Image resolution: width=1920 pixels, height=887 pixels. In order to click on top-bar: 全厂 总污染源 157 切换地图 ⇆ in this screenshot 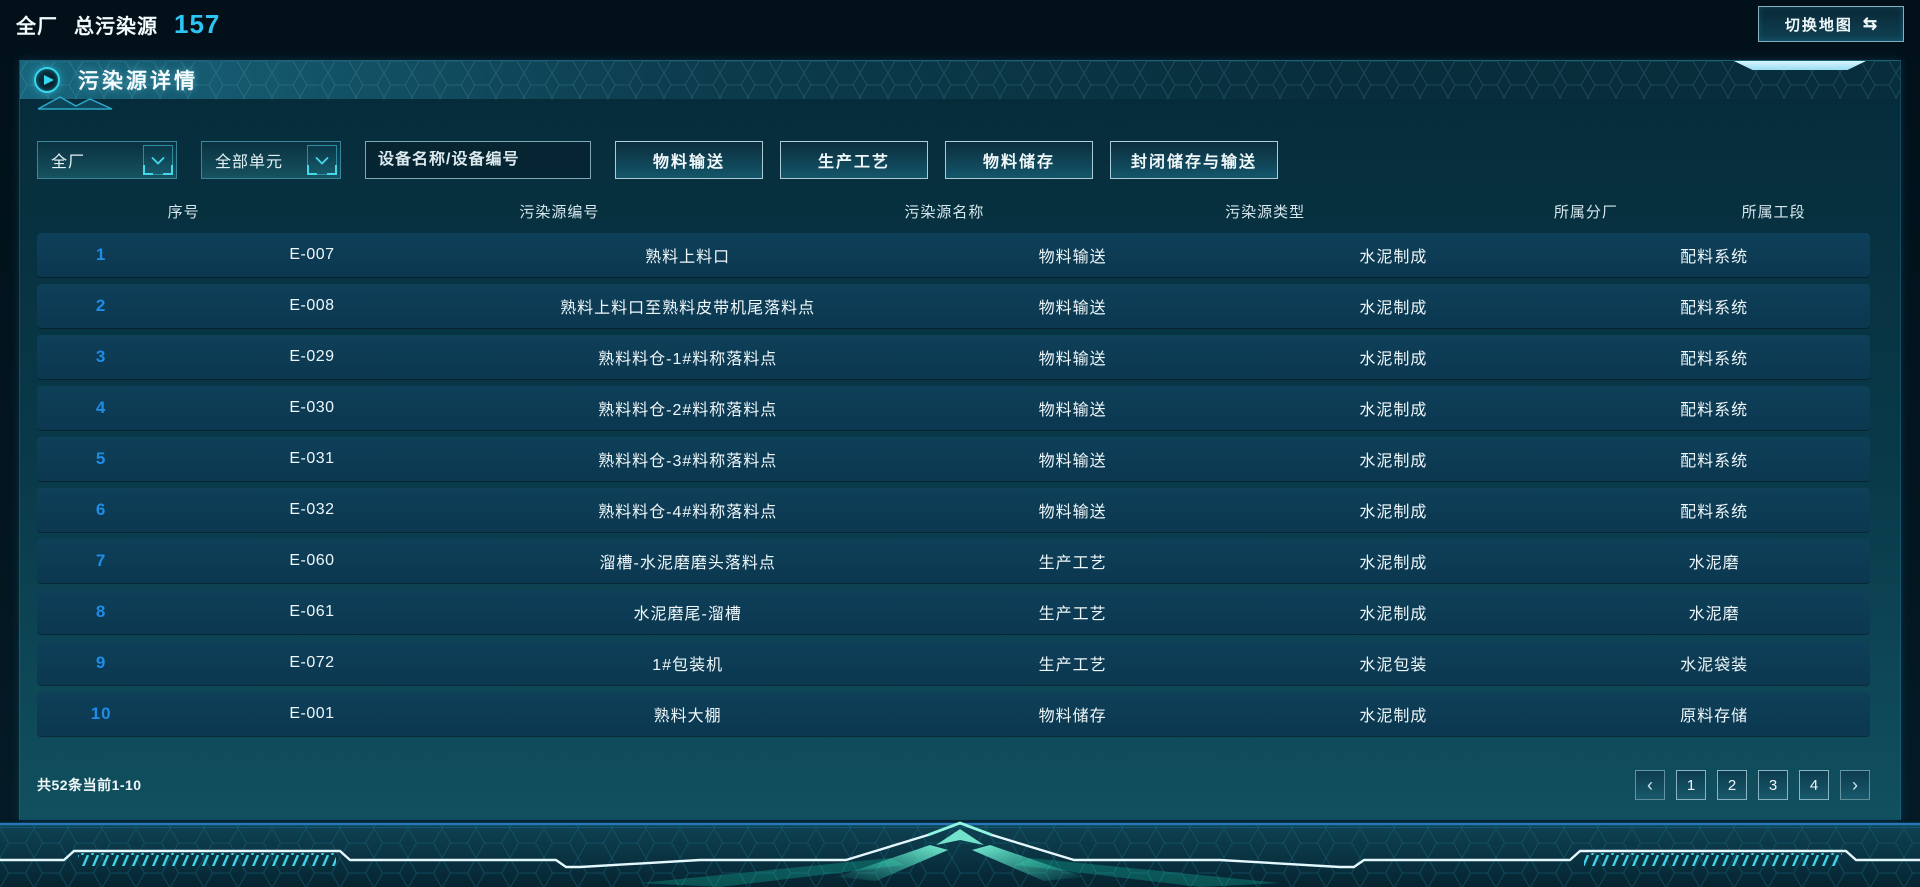, I will do `click(960, 24)`.